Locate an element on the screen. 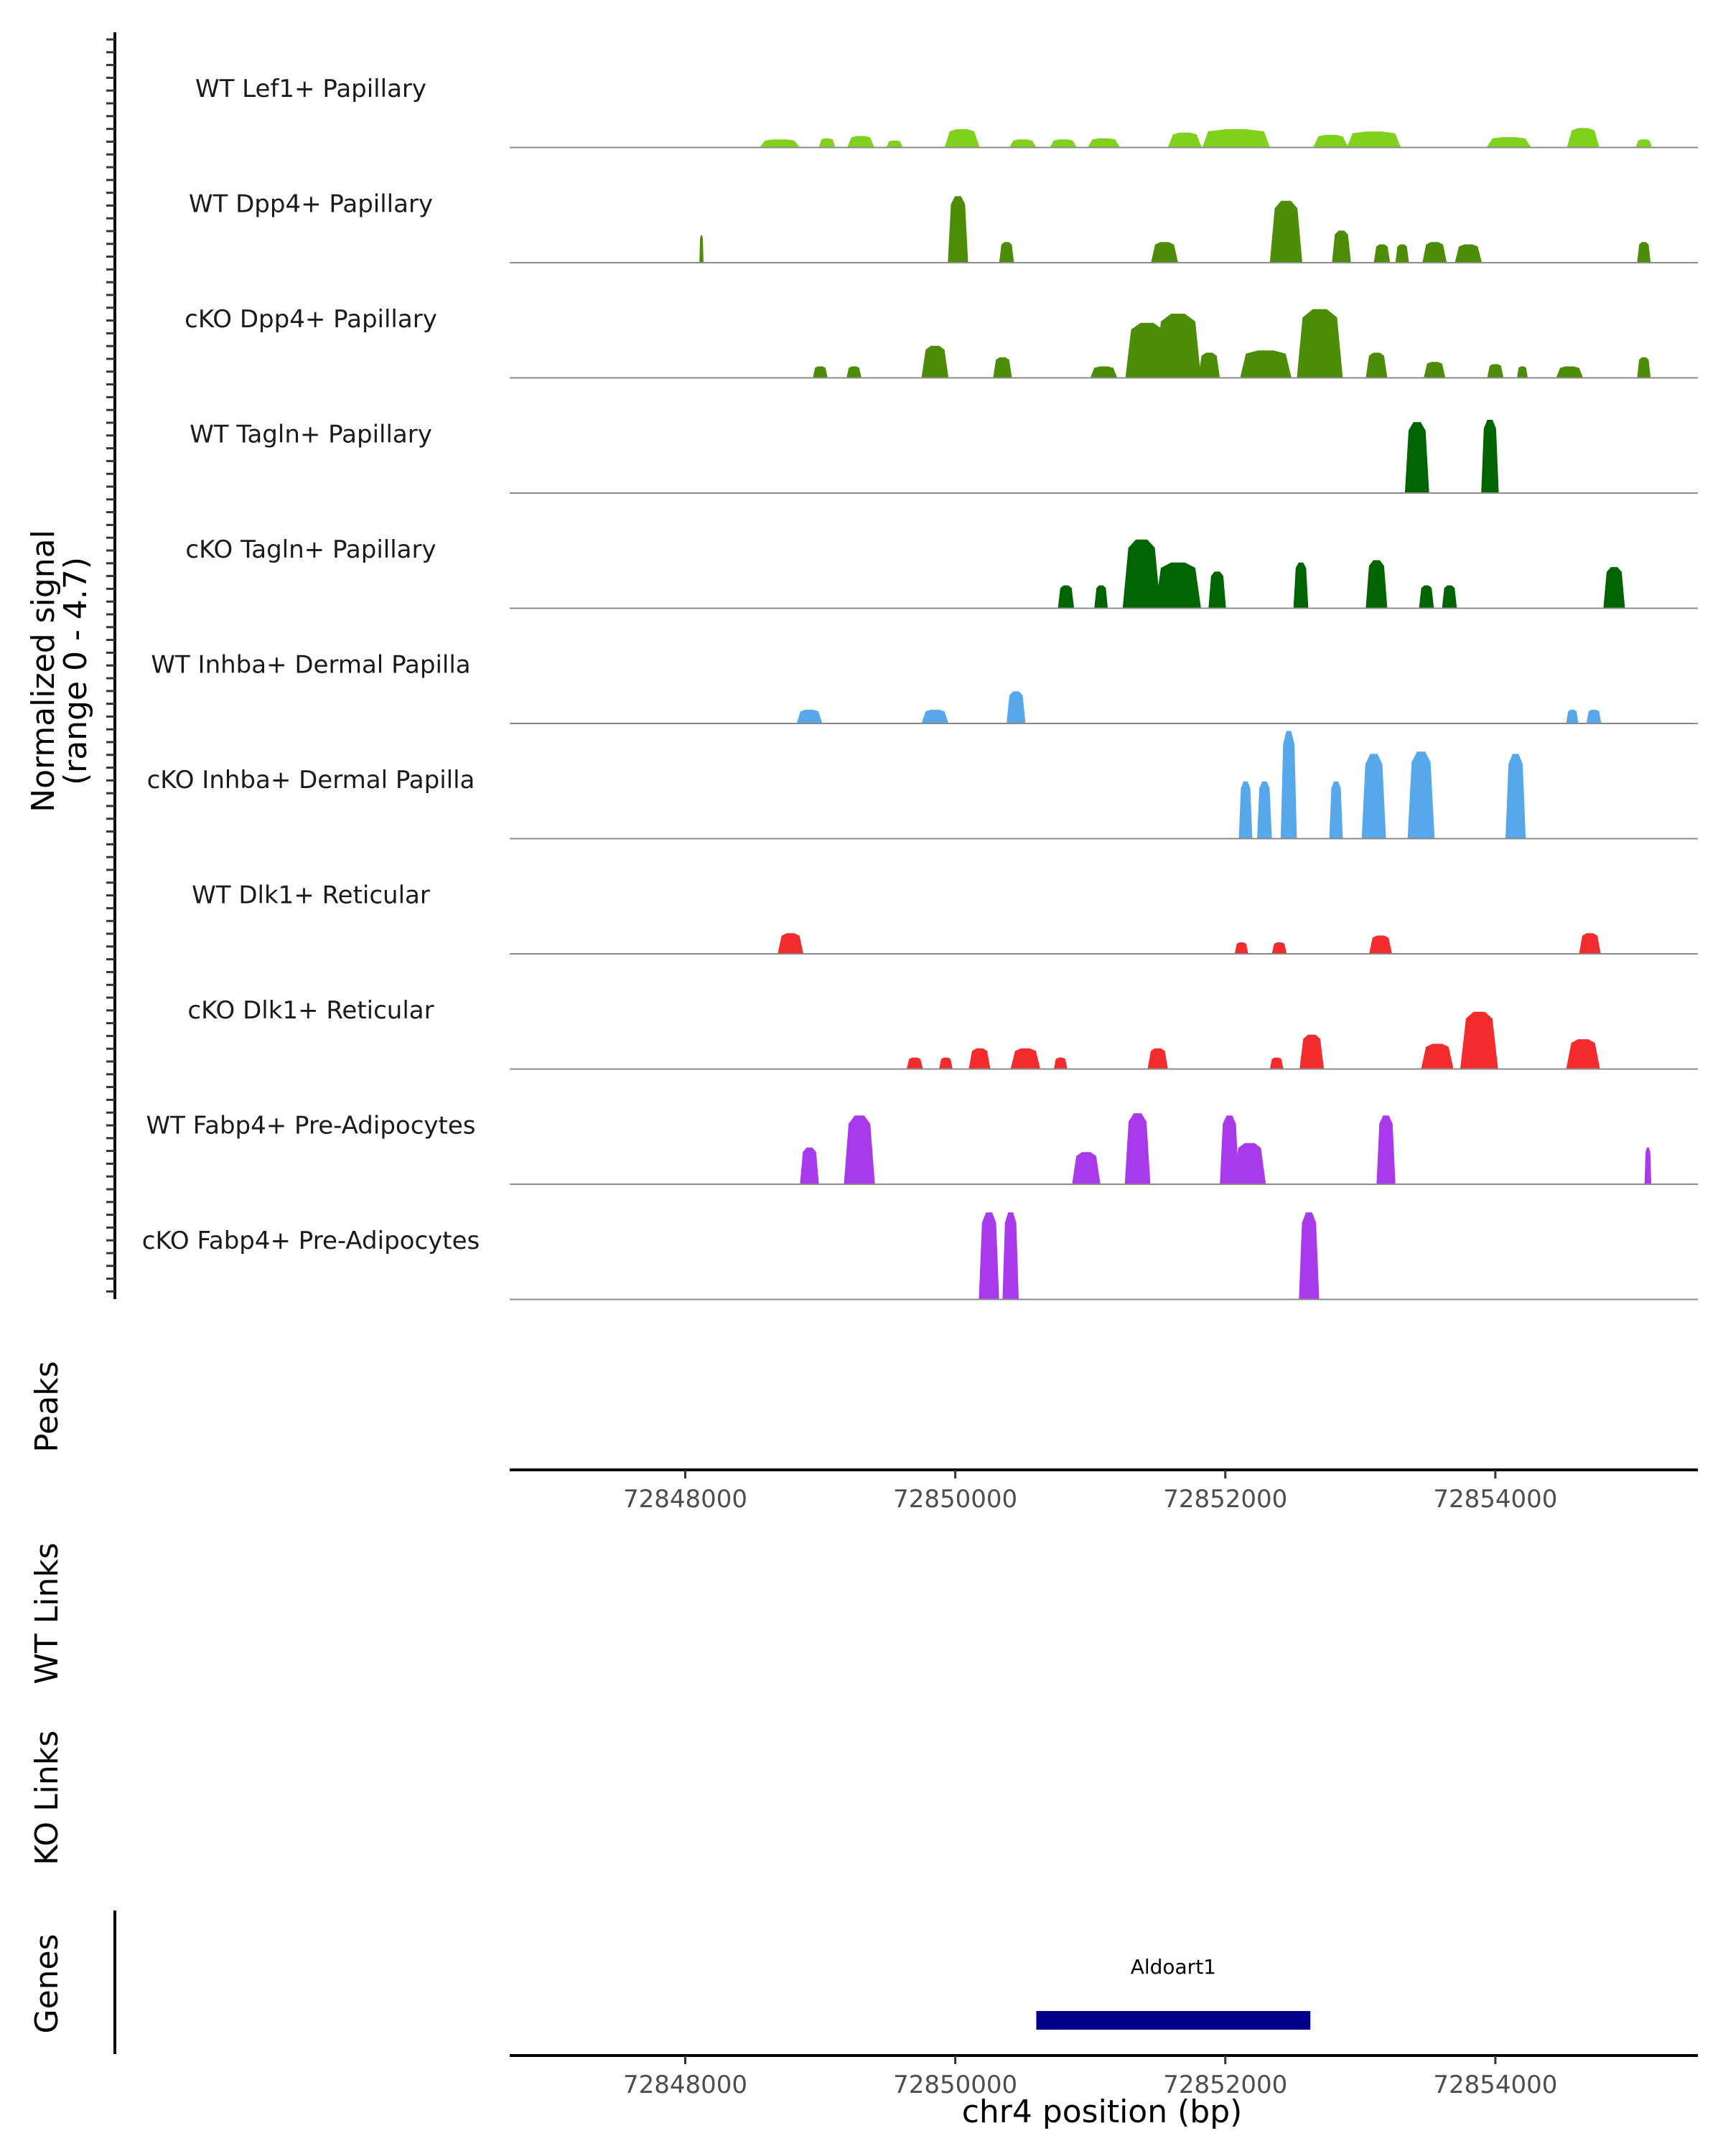 This screenshot has height=2156, width=1723. gene-label: Aldoart1 is located at coordinates (1173, 1967).